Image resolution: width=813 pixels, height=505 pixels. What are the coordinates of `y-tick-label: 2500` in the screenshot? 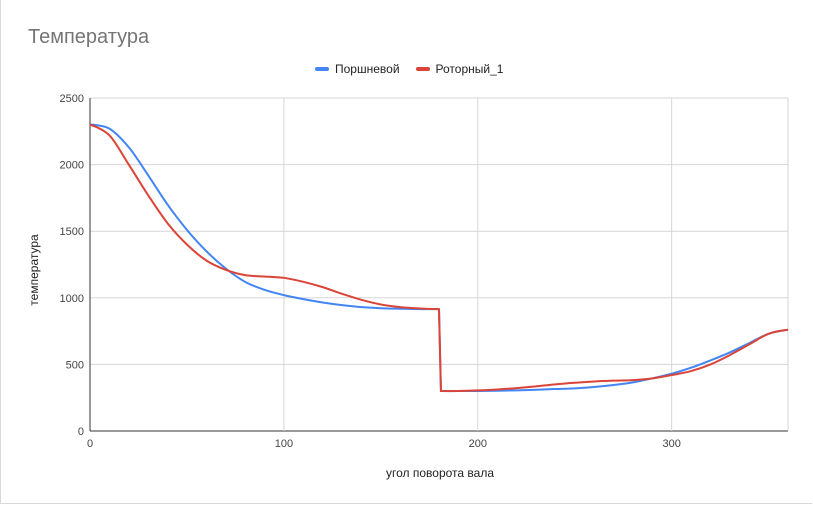 It's located at (72, 99).